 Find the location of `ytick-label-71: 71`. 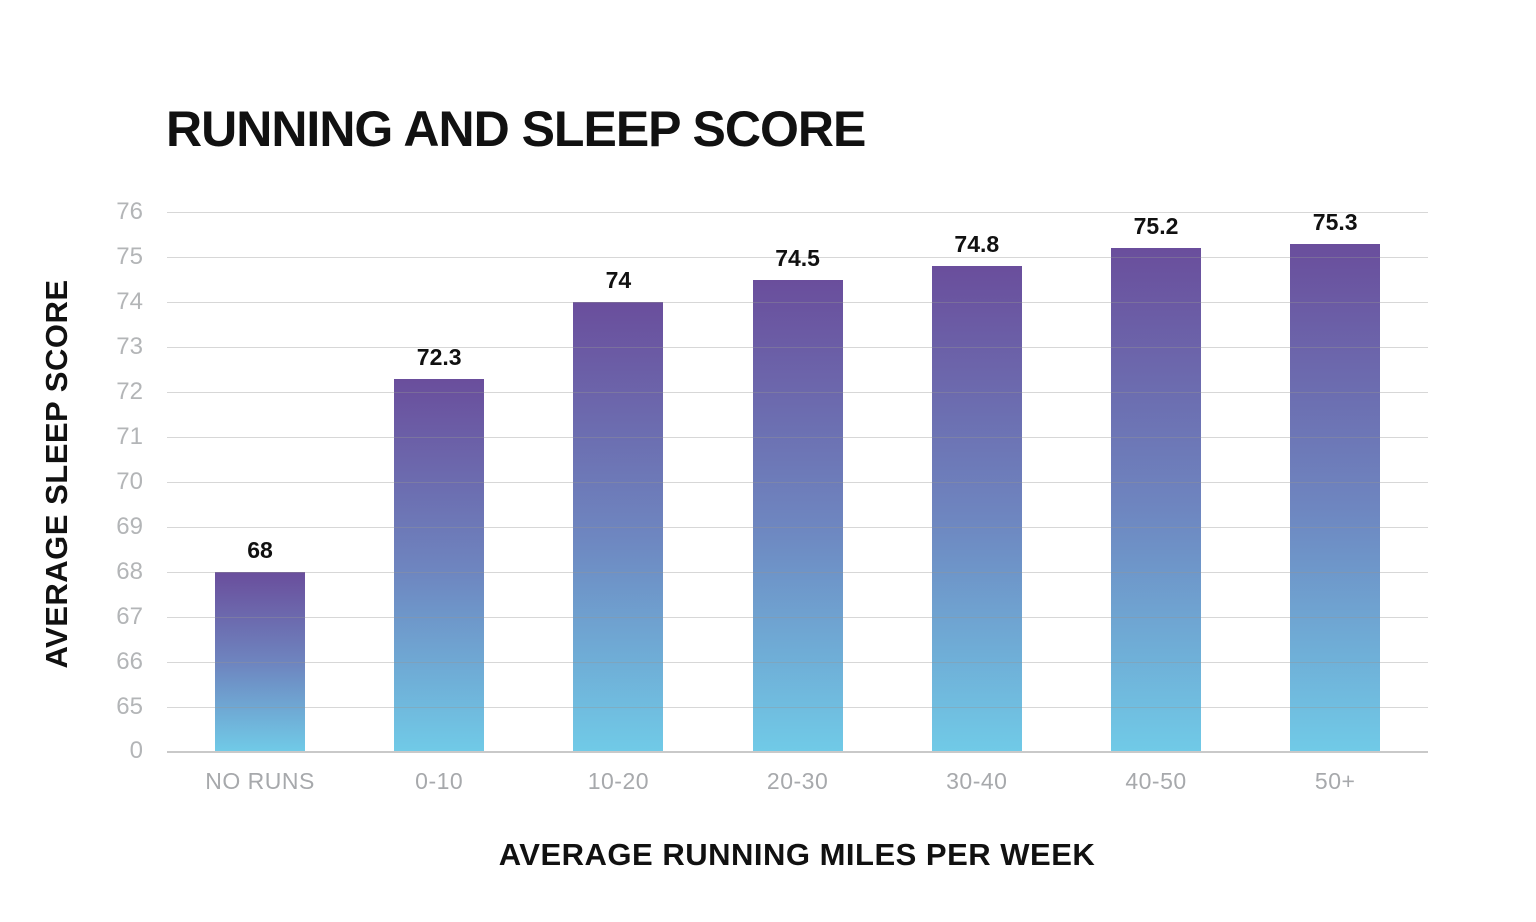

ytick-label-71: 71 is located at coordinates (129, 436).